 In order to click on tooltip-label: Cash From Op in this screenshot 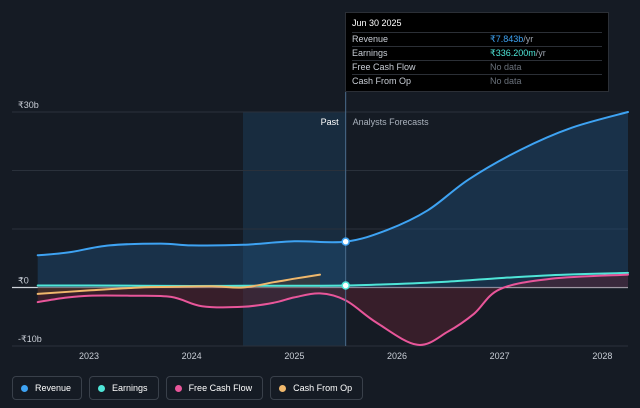, I will do `click(382, 81)`.